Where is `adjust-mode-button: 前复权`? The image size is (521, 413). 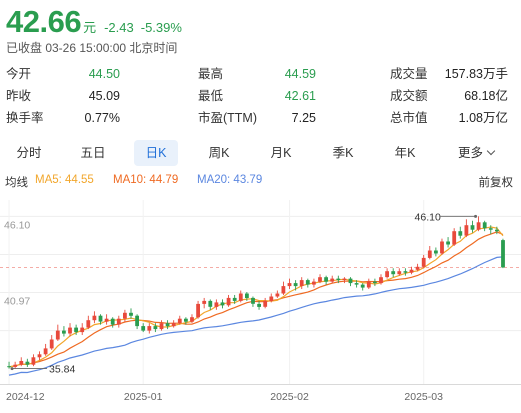 adjust-mode-button: 前复权 is located at coordinates (496, 183).